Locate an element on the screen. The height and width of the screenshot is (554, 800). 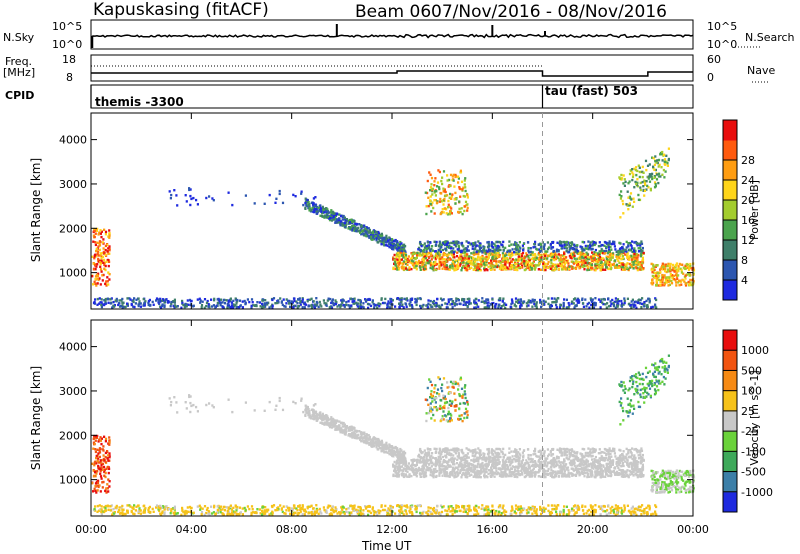
nsky-label: N.Sky is located at coordinates (19, 37).